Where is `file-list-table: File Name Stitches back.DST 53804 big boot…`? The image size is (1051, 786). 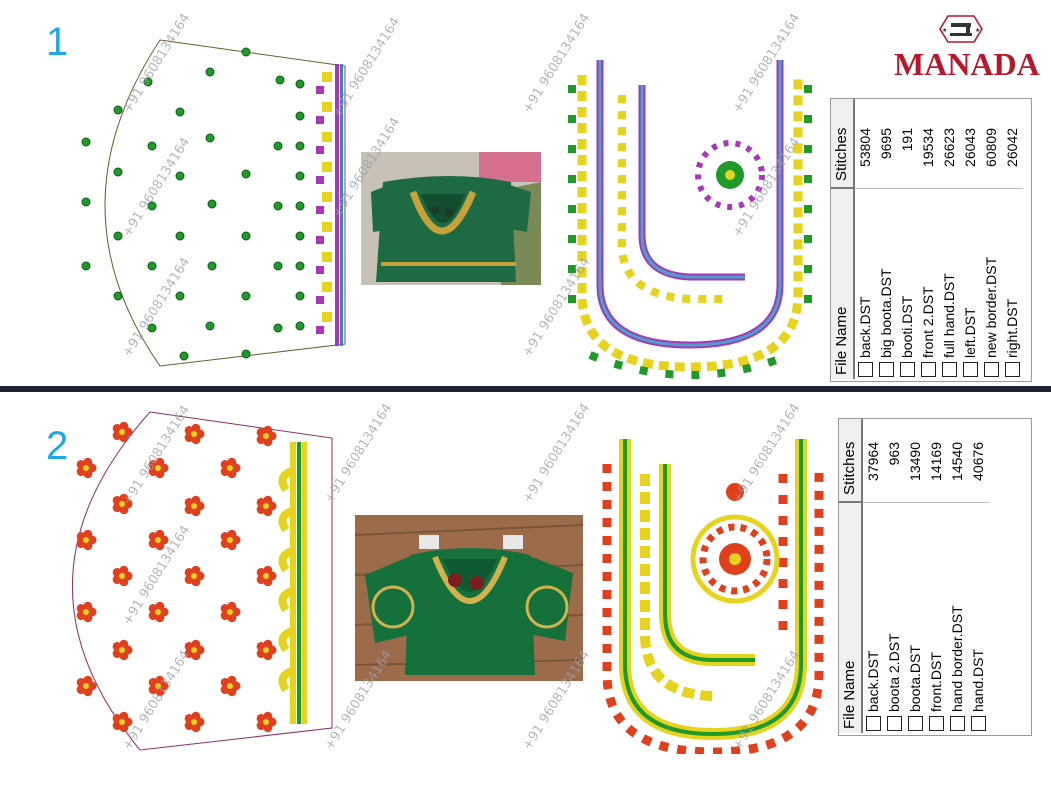
file-list-table: File Name Stitches back.DST 53804 big boot… is located at coordinates (931, 240).